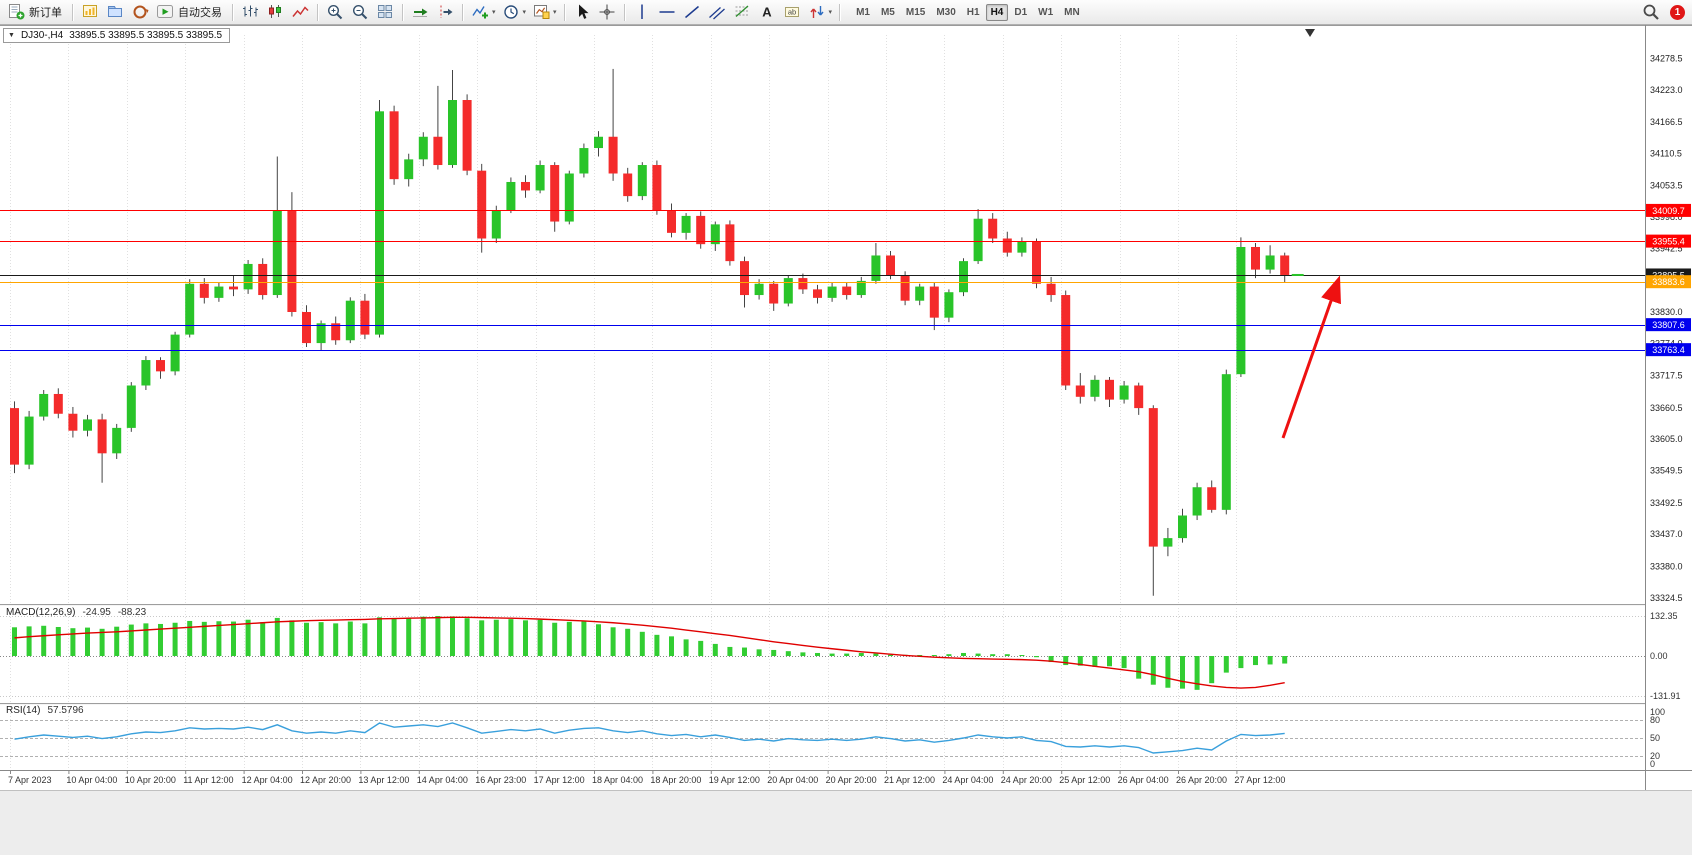 The width and height of the screenshot is (1692, 855). Describe the element at coordinates (915, 12) in the screenshot. I see `timeframe-m15-button: M15` at that location.